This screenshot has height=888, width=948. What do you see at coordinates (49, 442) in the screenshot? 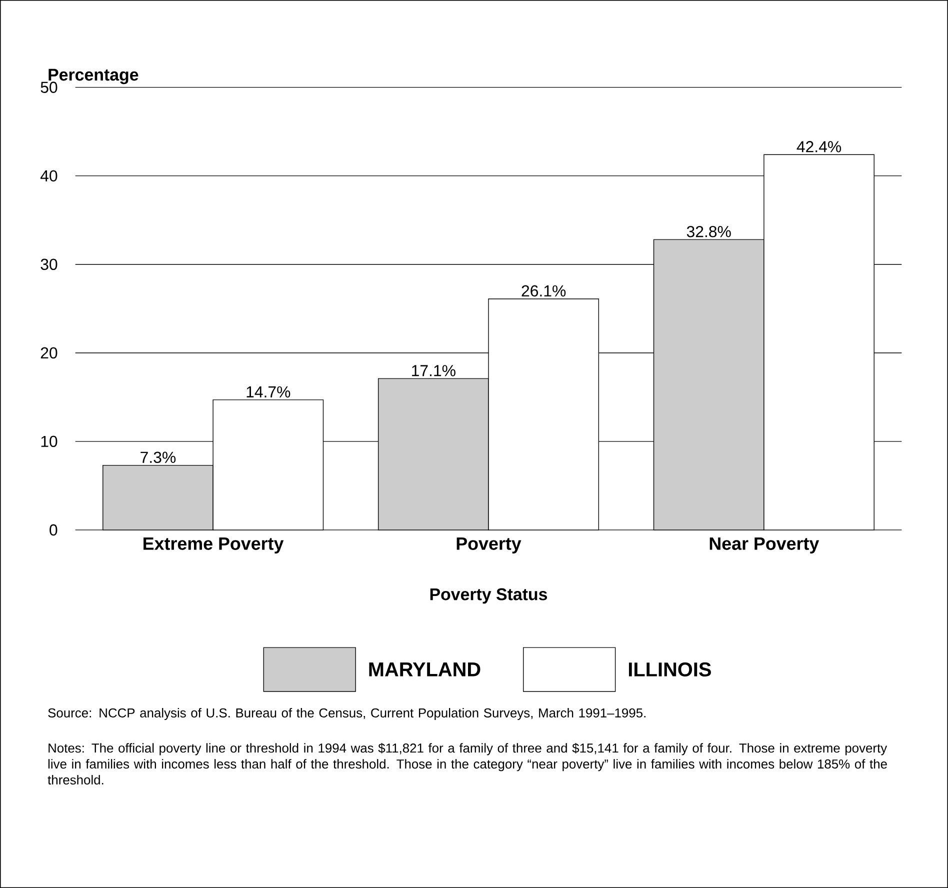
I see `y-tick-label: 10` at bounding box center [49, 442].